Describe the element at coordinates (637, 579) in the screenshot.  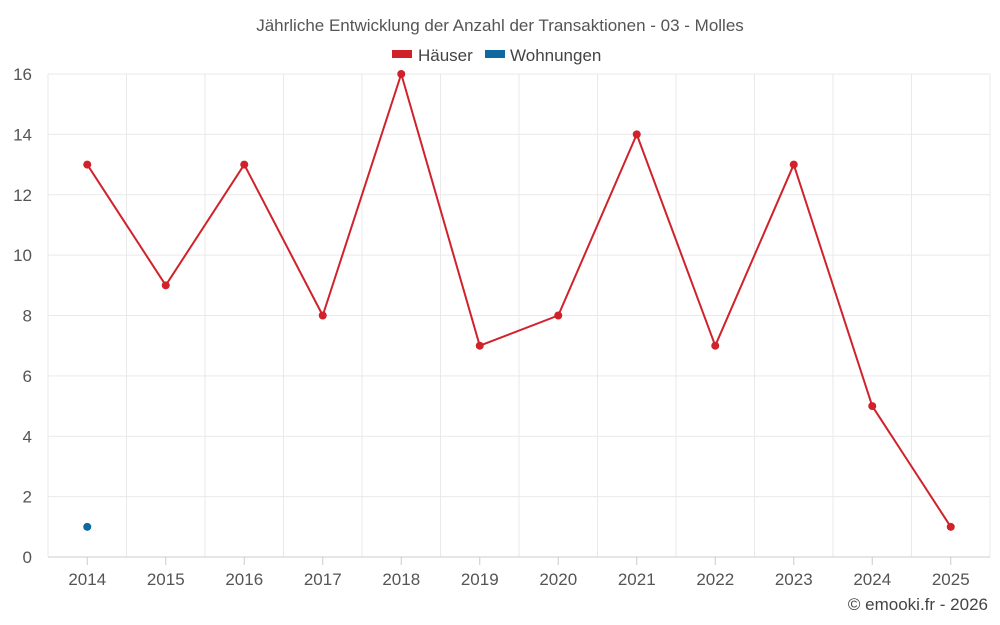
I see `x-tick-label: 2021` at that location.